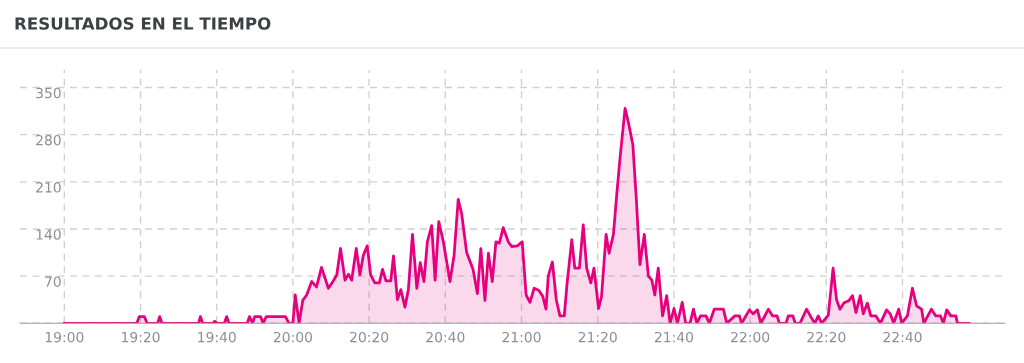 The image size is (1024, 363). Describe the element at coordinates (293, 337) in the screenshot. I see `x-tick-label: 20:00` at that location.